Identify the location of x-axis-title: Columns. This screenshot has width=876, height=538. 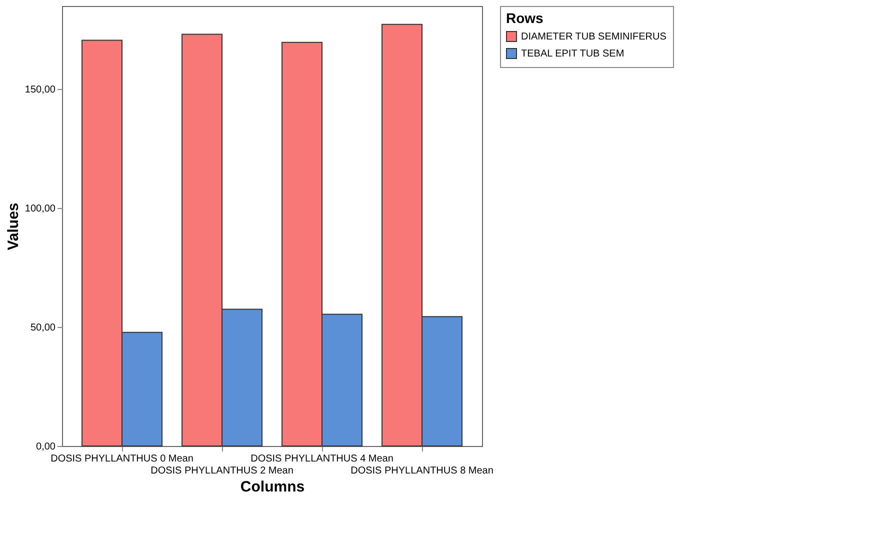
(272, 487).